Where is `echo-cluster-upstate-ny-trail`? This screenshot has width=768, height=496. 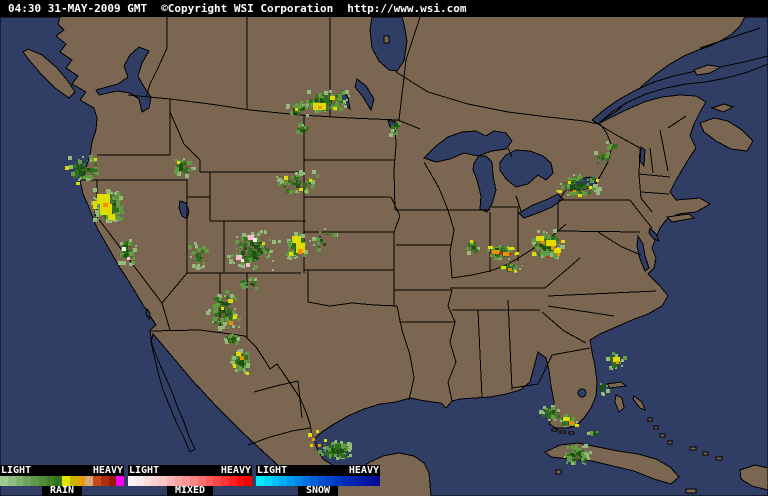 echo-cluster-upstate-ny-trail is located at coordinates (602, 157).